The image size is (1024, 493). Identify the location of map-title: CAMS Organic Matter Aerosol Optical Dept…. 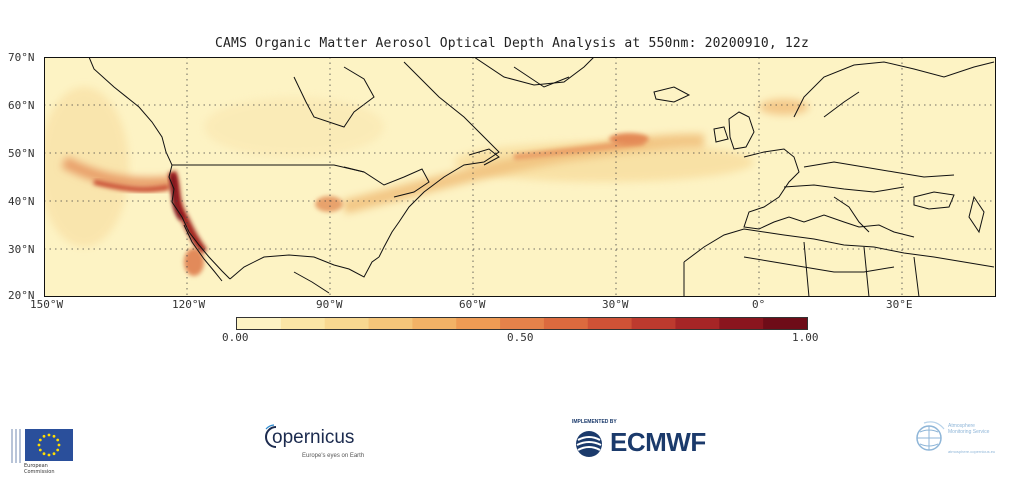
(512, 43).